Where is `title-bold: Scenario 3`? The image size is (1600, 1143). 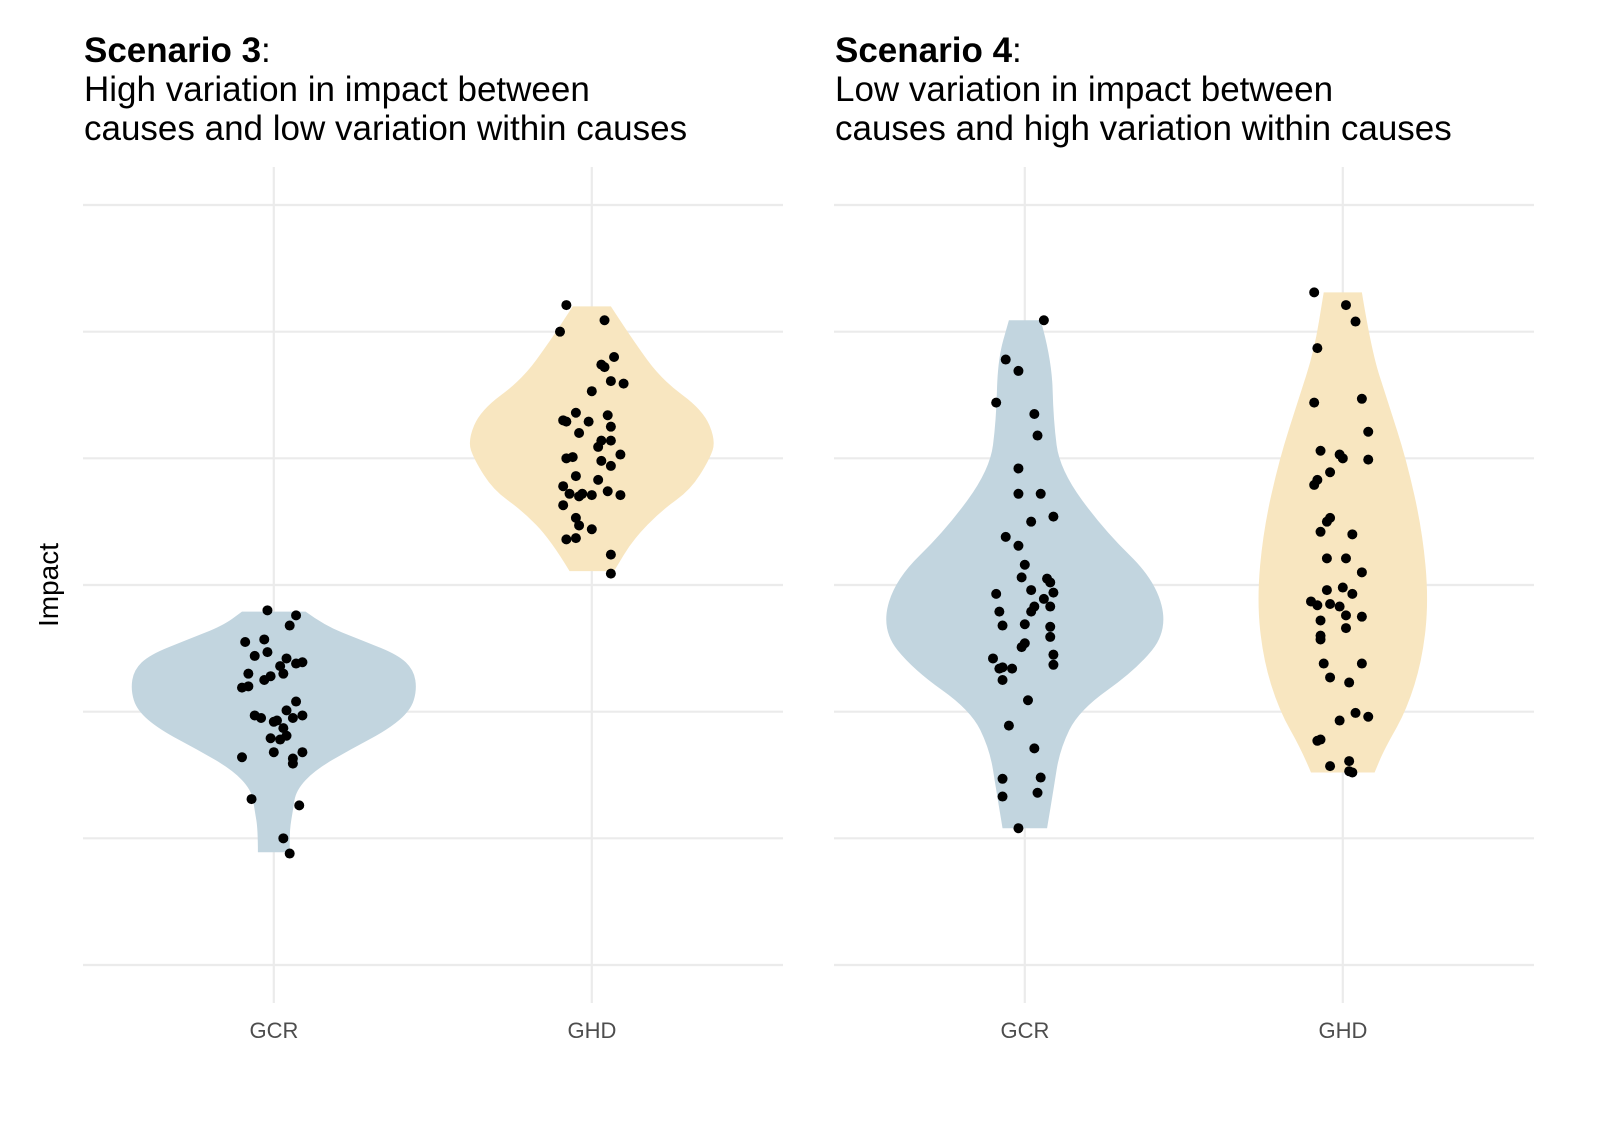
title-bold: Scenario 3 is located at coordinates (172, 50).